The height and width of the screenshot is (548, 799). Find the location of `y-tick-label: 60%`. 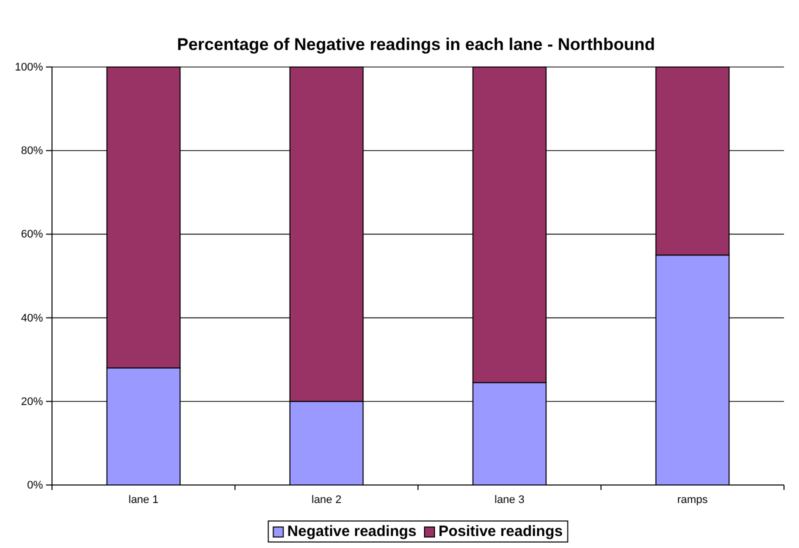

y-tick-label: 60% is located at coordinates (32, 234).